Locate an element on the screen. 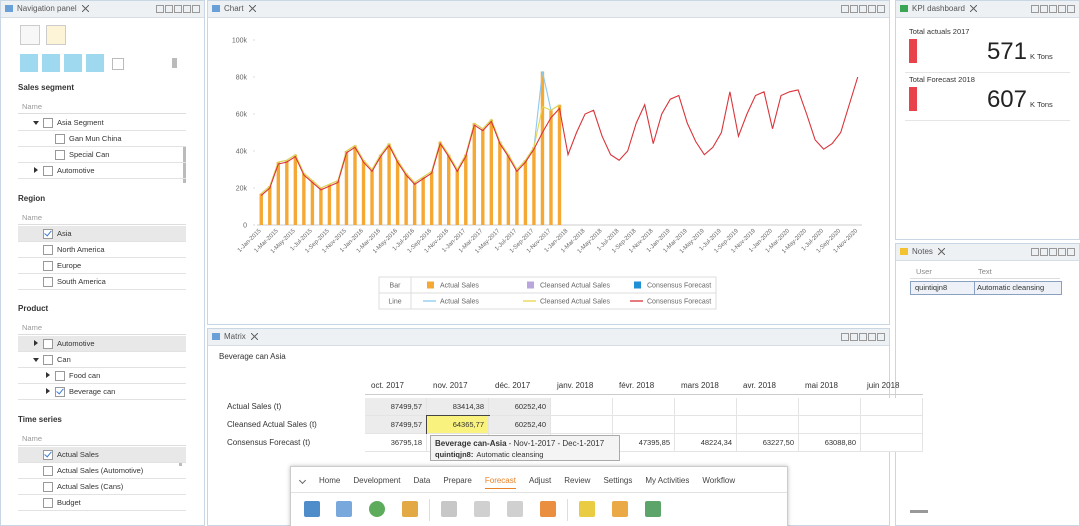 The image size is (1080, 526). ribbon-tab: Home is located at coordinates (330, 480).